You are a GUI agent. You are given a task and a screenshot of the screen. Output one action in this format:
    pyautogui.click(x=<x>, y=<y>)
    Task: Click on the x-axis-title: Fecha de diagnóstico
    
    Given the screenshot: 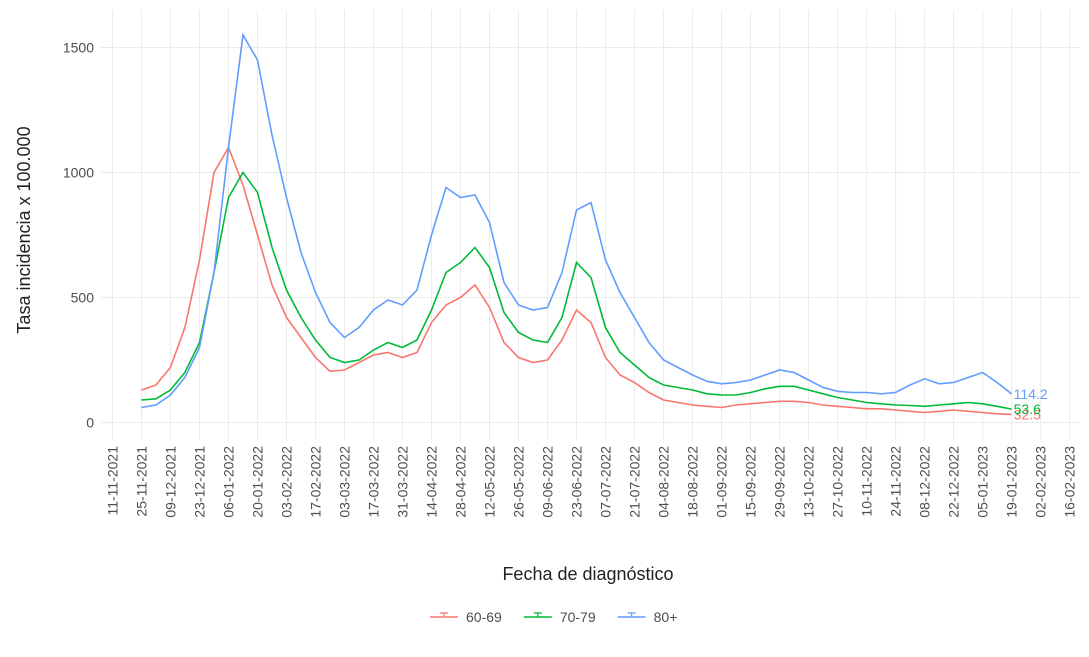 What is the action you would take?
    pyautogui.click(x=587, y=574)
    